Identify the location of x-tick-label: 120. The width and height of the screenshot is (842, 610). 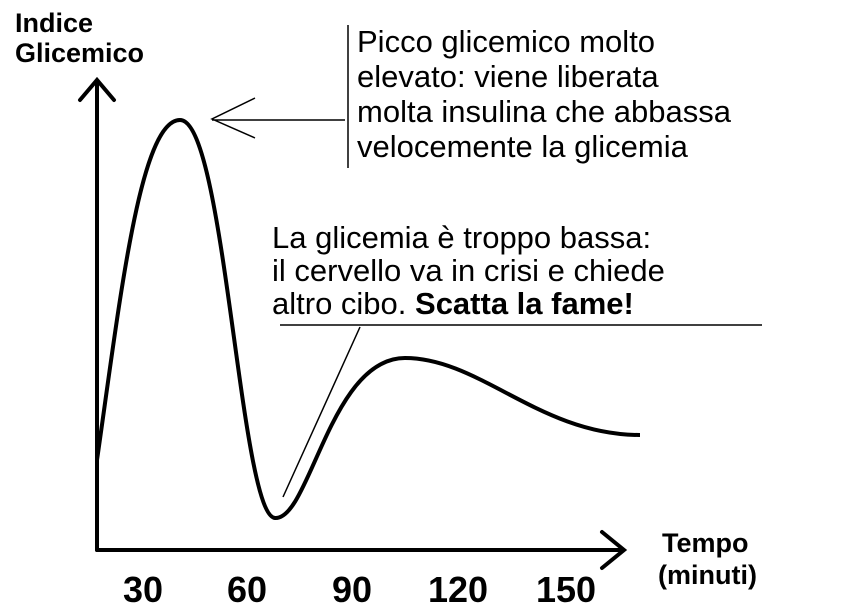
(458, 589).